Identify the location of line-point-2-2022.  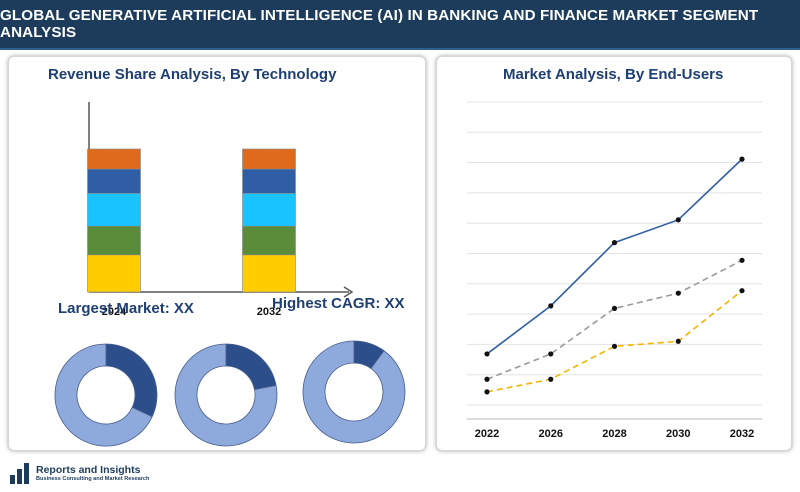
(487, 379).